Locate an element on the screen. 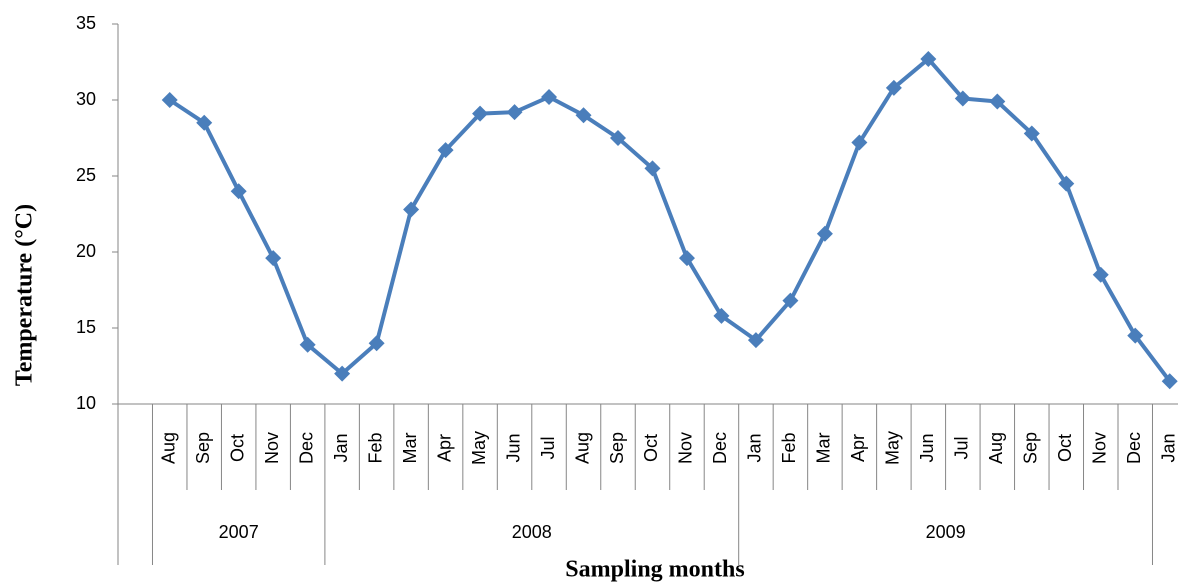 This screenshot has width=1178, height=585. x-group-label: 2008 is located at coordinates (532, 532).